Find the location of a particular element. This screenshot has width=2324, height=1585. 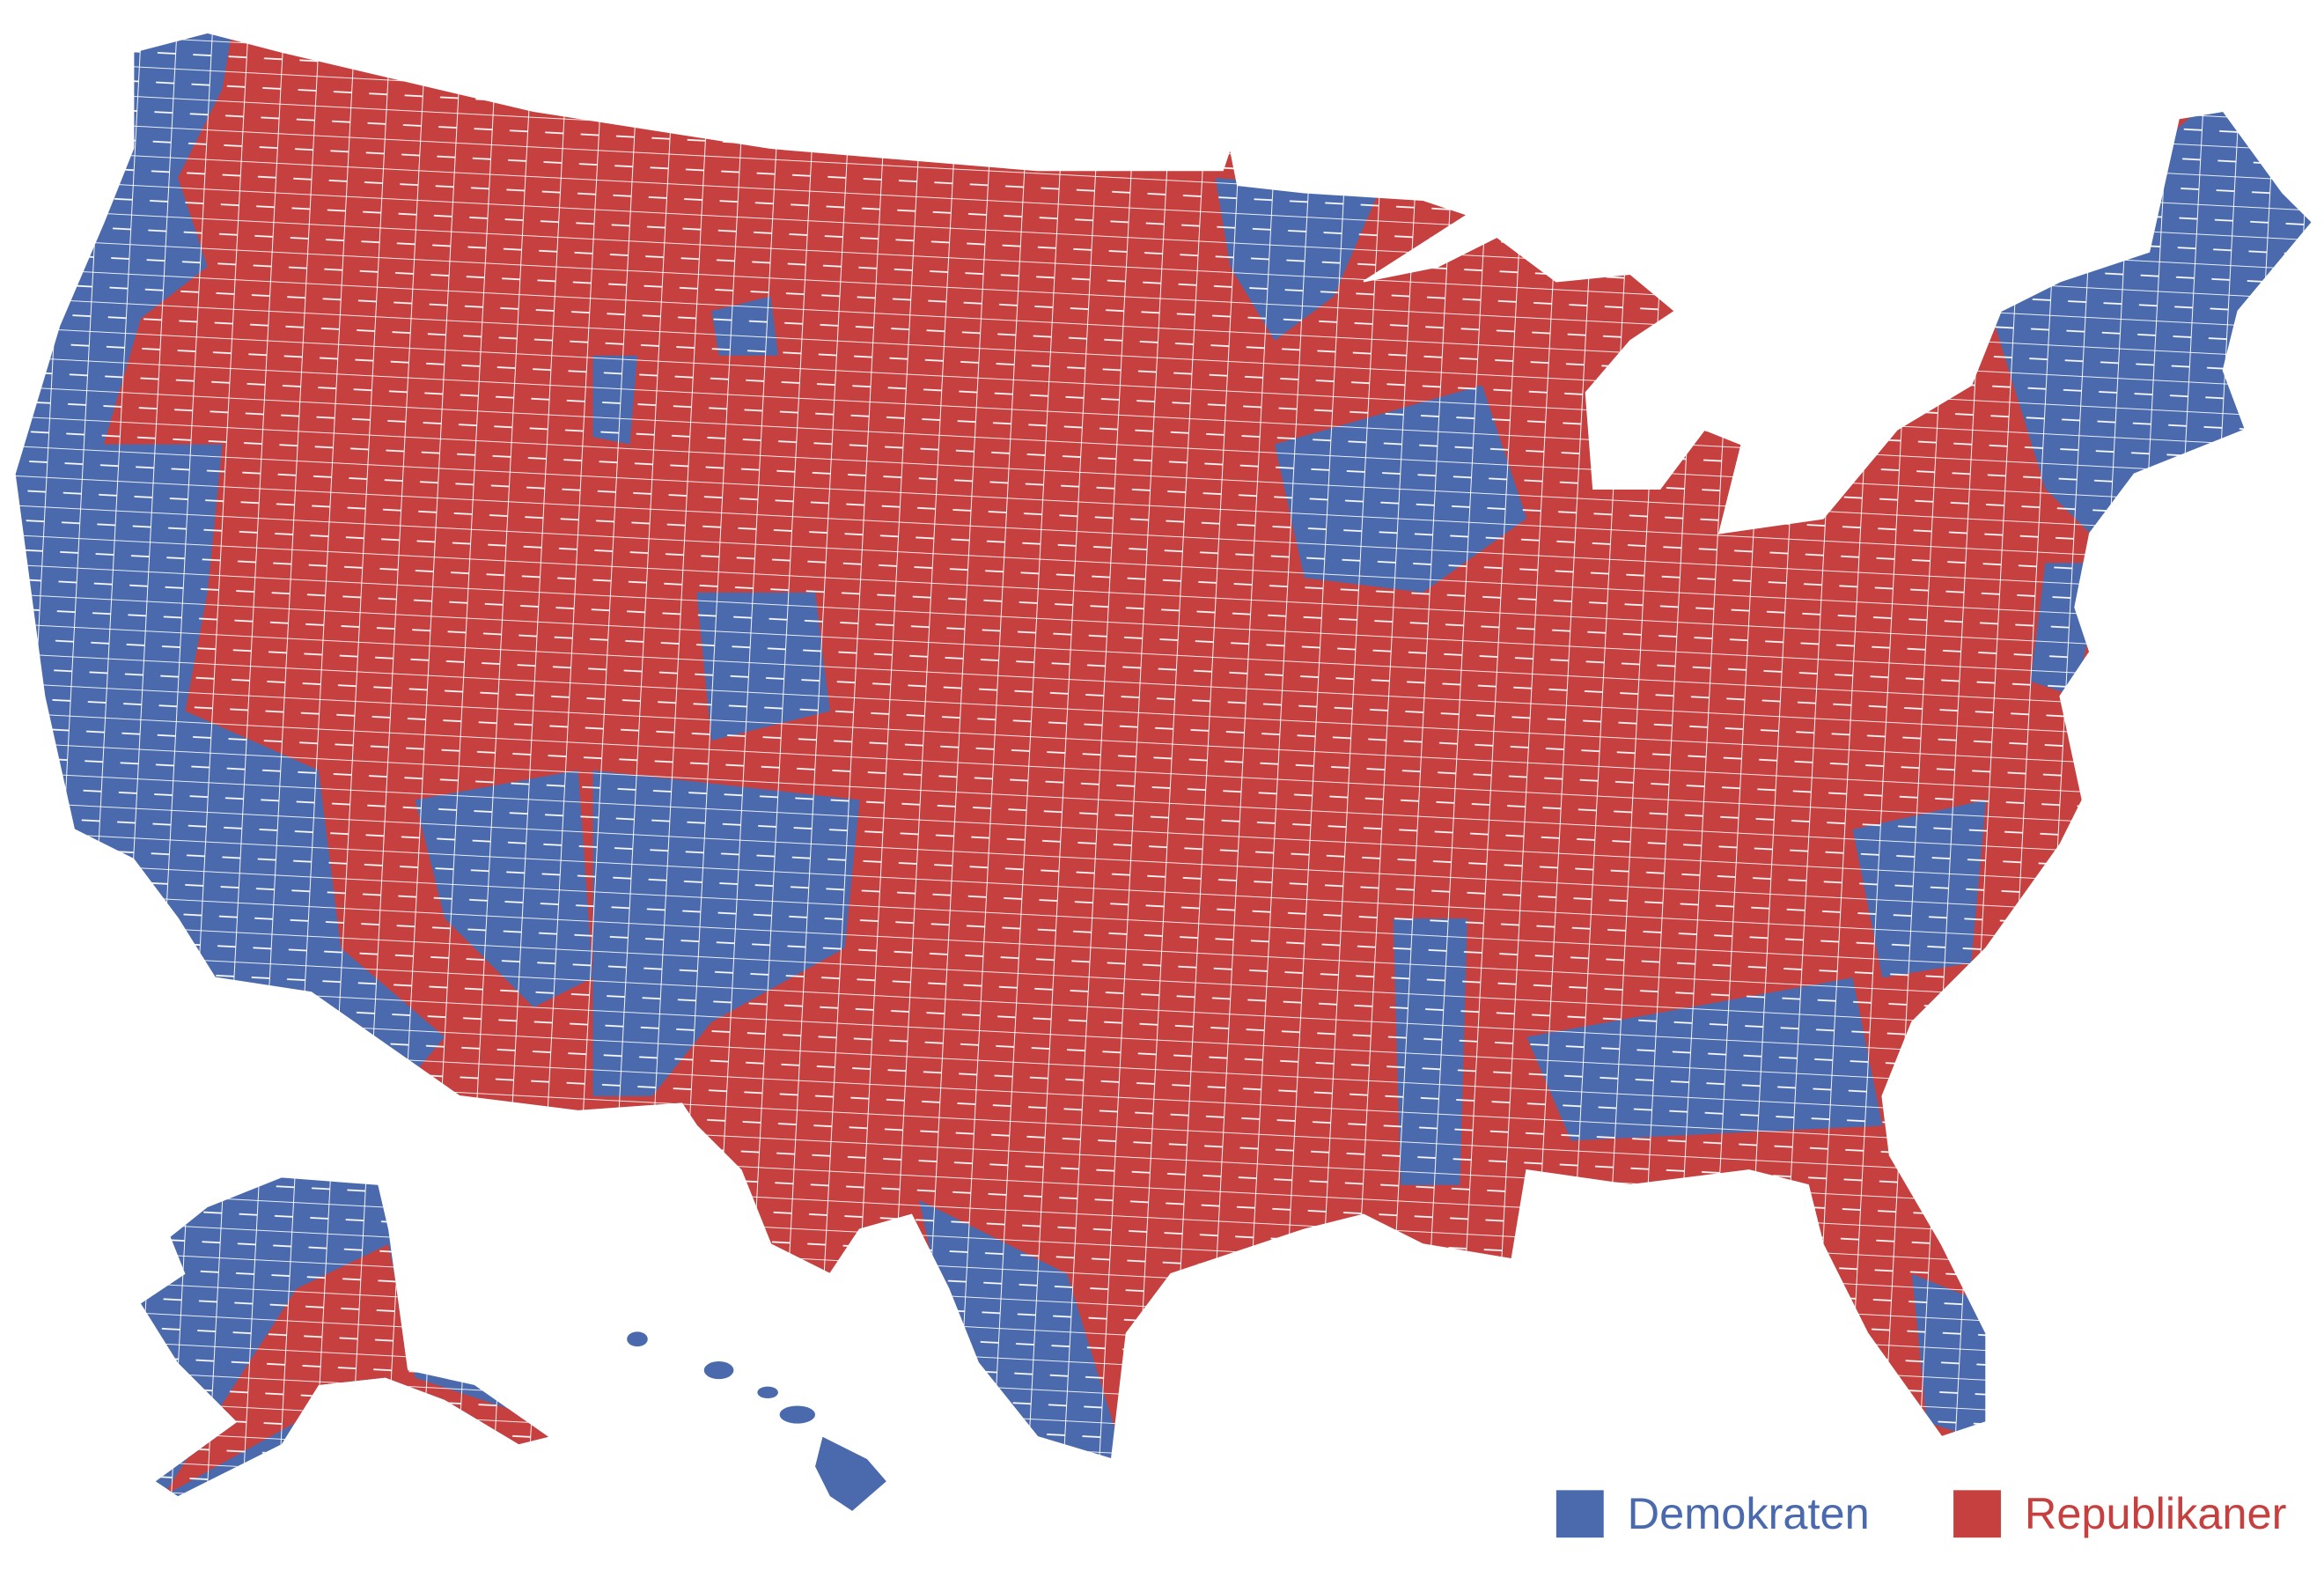

alaska-borders is located at coordinates (344, 1337).